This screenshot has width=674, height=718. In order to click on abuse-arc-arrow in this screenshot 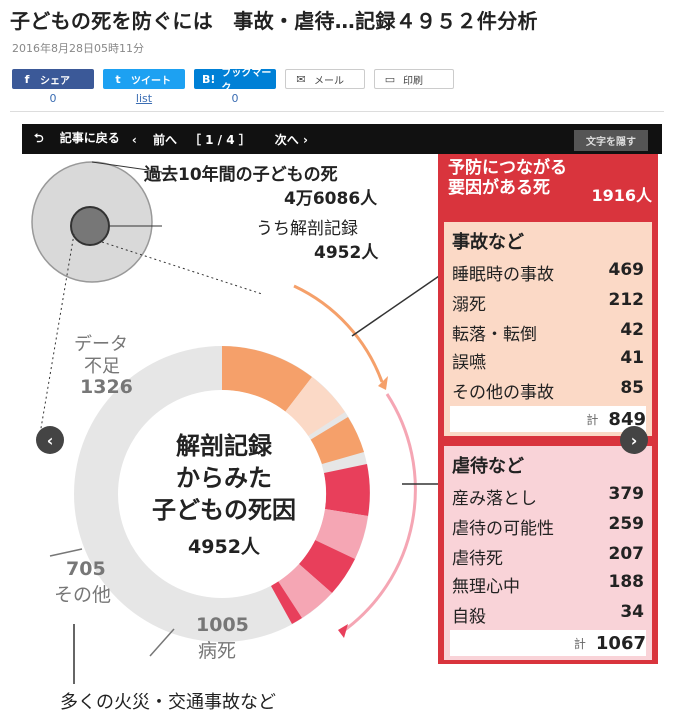, I will do `click(379, 513)`.